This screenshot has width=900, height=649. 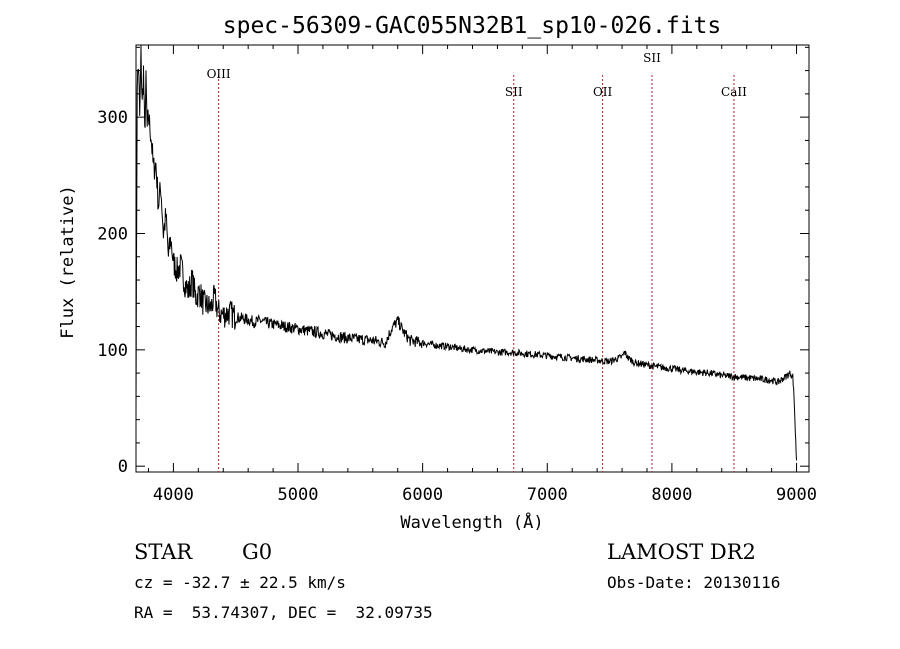 What do you see at coordinates (173, 495) in the screenshot?
I see `x-tick-label-4000: 4000` at bounding box center [173, 495].